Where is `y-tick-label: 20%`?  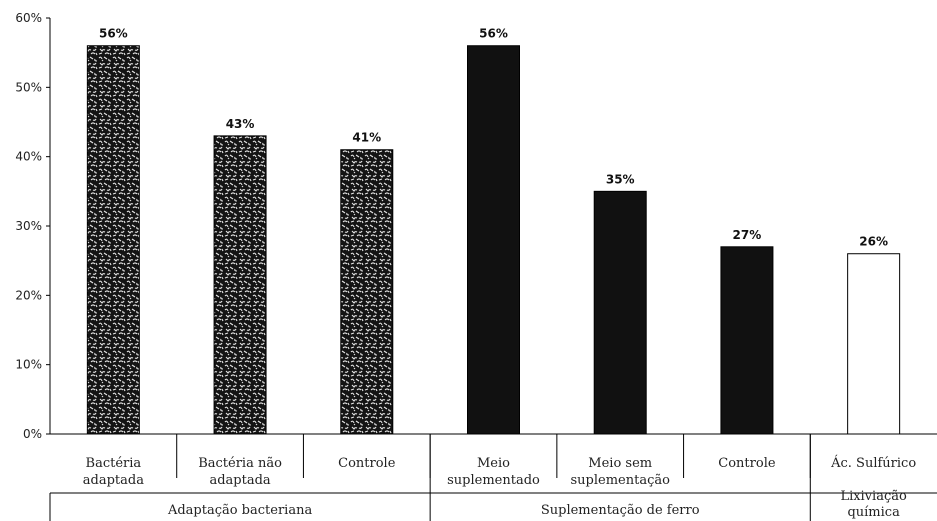 y-tick-label: 20% is located at coordinates (28, 295).